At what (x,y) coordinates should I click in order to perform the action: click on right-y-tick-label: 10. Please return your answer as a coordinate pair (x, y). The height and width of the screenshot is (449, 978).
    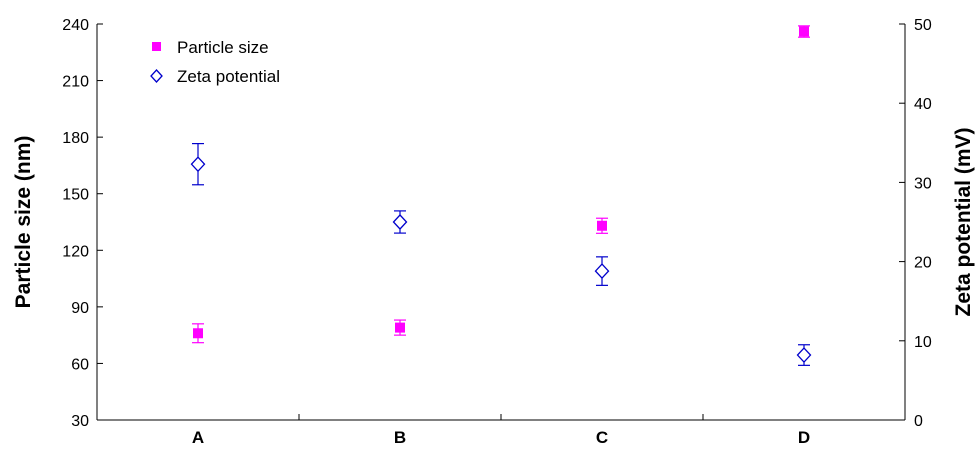
    Looking at the image, I should click on (923, 342).